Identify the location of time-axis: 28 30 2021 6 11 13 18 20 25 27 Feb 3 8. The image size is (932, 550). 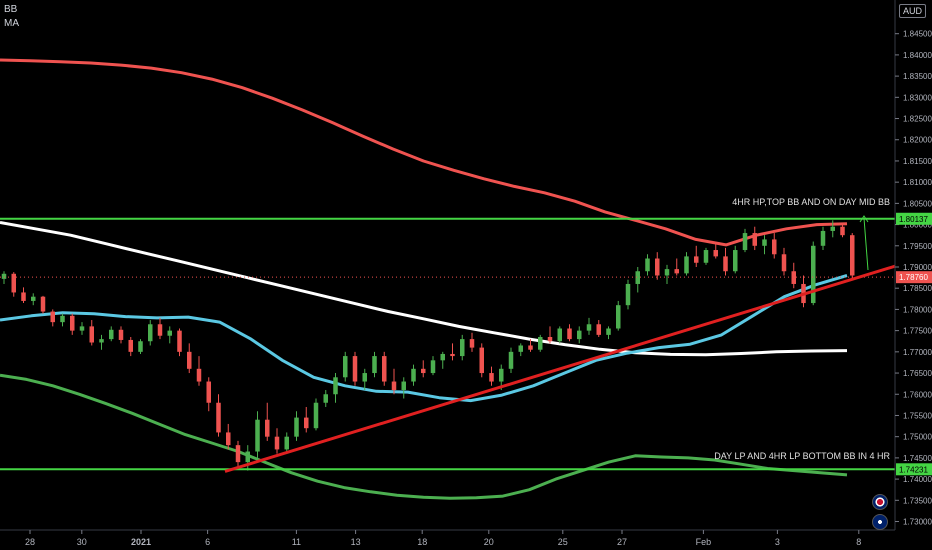
(447, 538).